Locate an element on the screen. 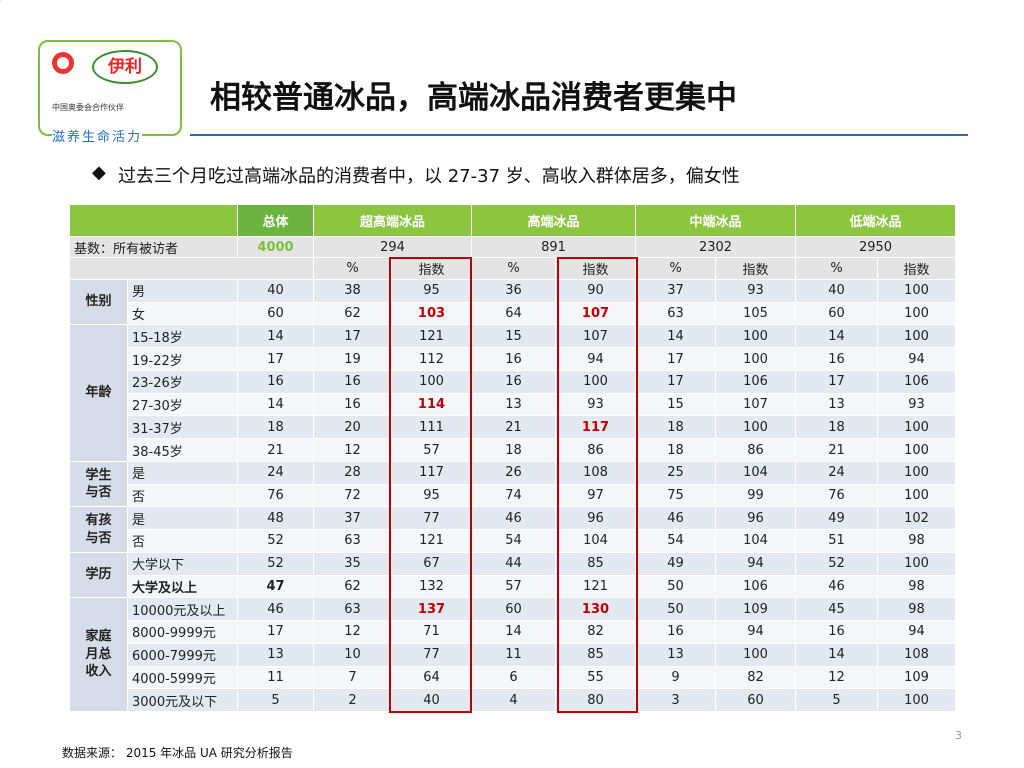 Image resolution: width=1024 pixels, height=768 pixels. value-cell: 24 is located at coordinates (837, 473).